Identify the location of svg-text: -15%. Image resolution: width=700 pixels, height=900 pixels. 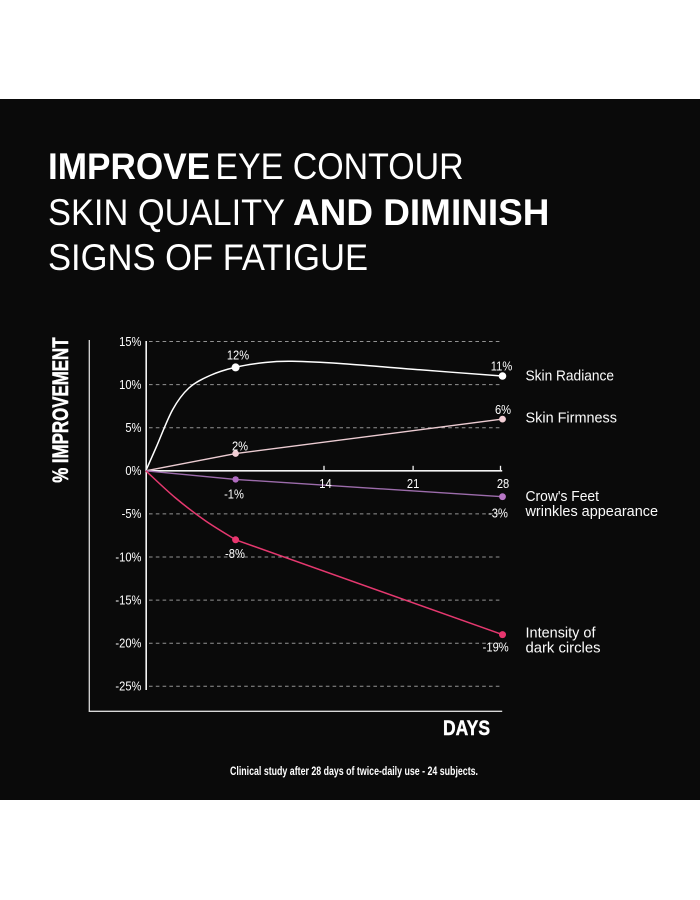
(128, 600).